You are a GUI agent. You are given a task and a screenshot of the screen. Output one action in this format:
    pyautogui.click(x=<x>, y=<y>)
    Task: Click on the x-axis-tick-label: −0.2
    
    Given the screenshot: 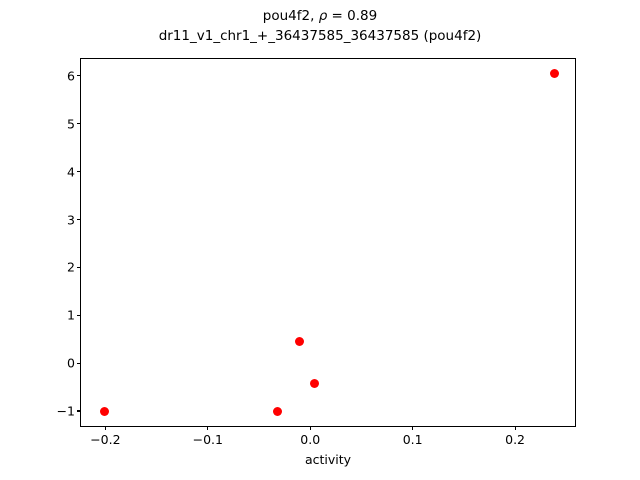 What is the action you would take?
    pyautogui.click(x=105, y=439)
    